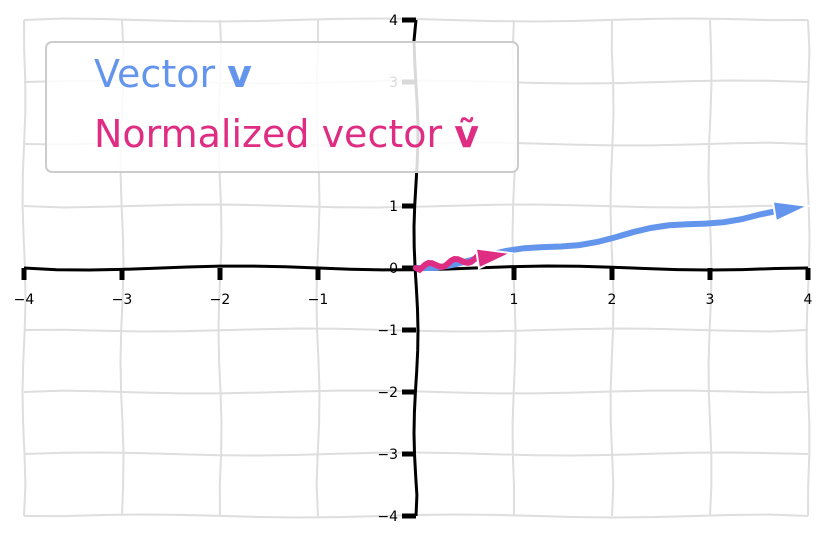  What do you see at coordinates (387, 393) in the screenshot?
I see `y-tick-label: −2` at bounding box center [387, 393].